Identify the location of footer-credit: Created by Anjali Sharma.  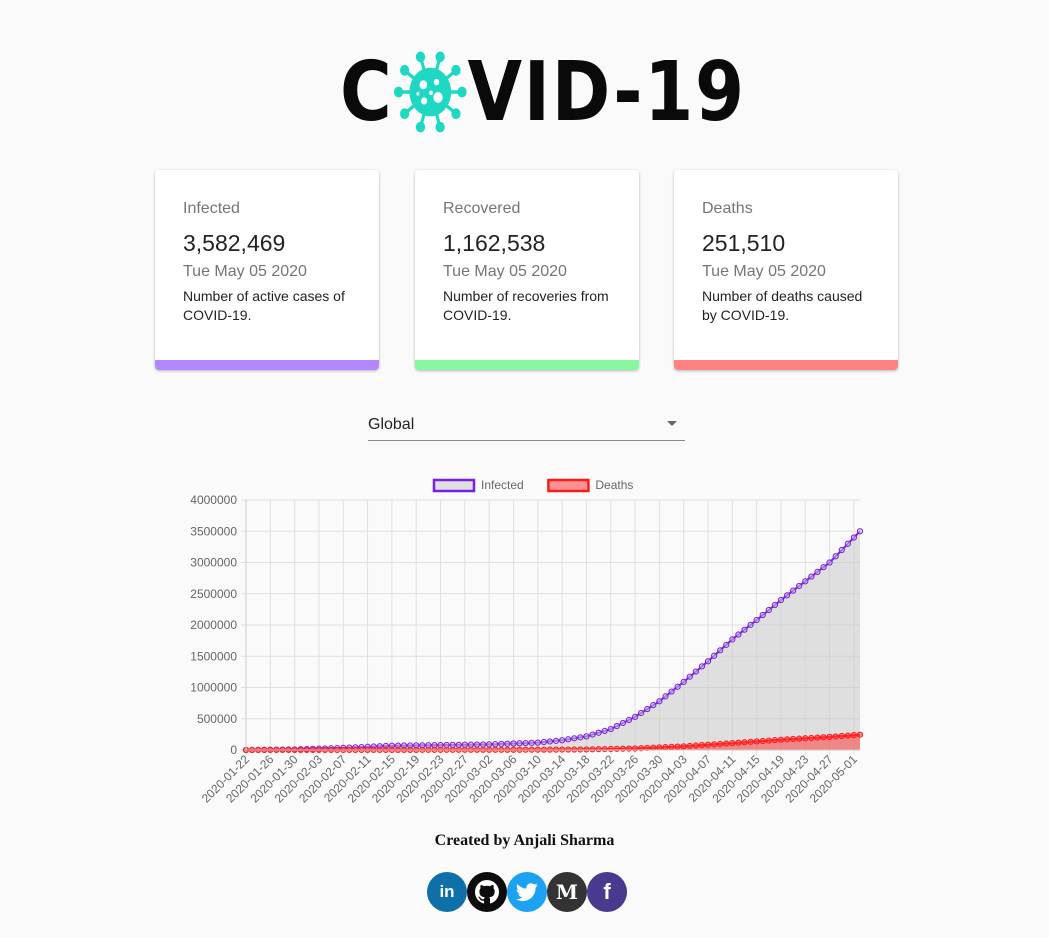
(524, 840).